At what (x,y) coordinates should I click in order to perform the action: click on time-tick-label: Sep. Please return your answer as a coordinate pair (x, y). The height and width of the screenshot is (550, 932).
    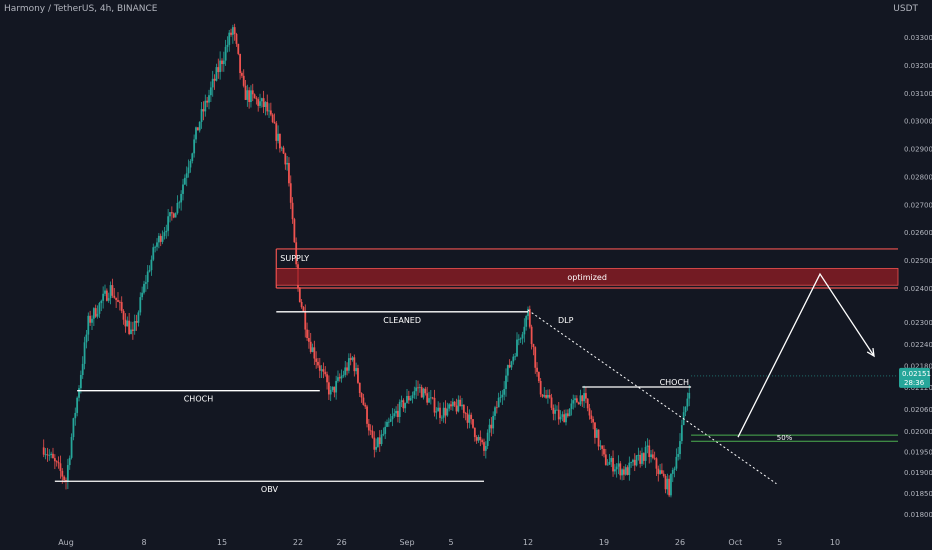
    Looking at the image, I should click on (406, 542).